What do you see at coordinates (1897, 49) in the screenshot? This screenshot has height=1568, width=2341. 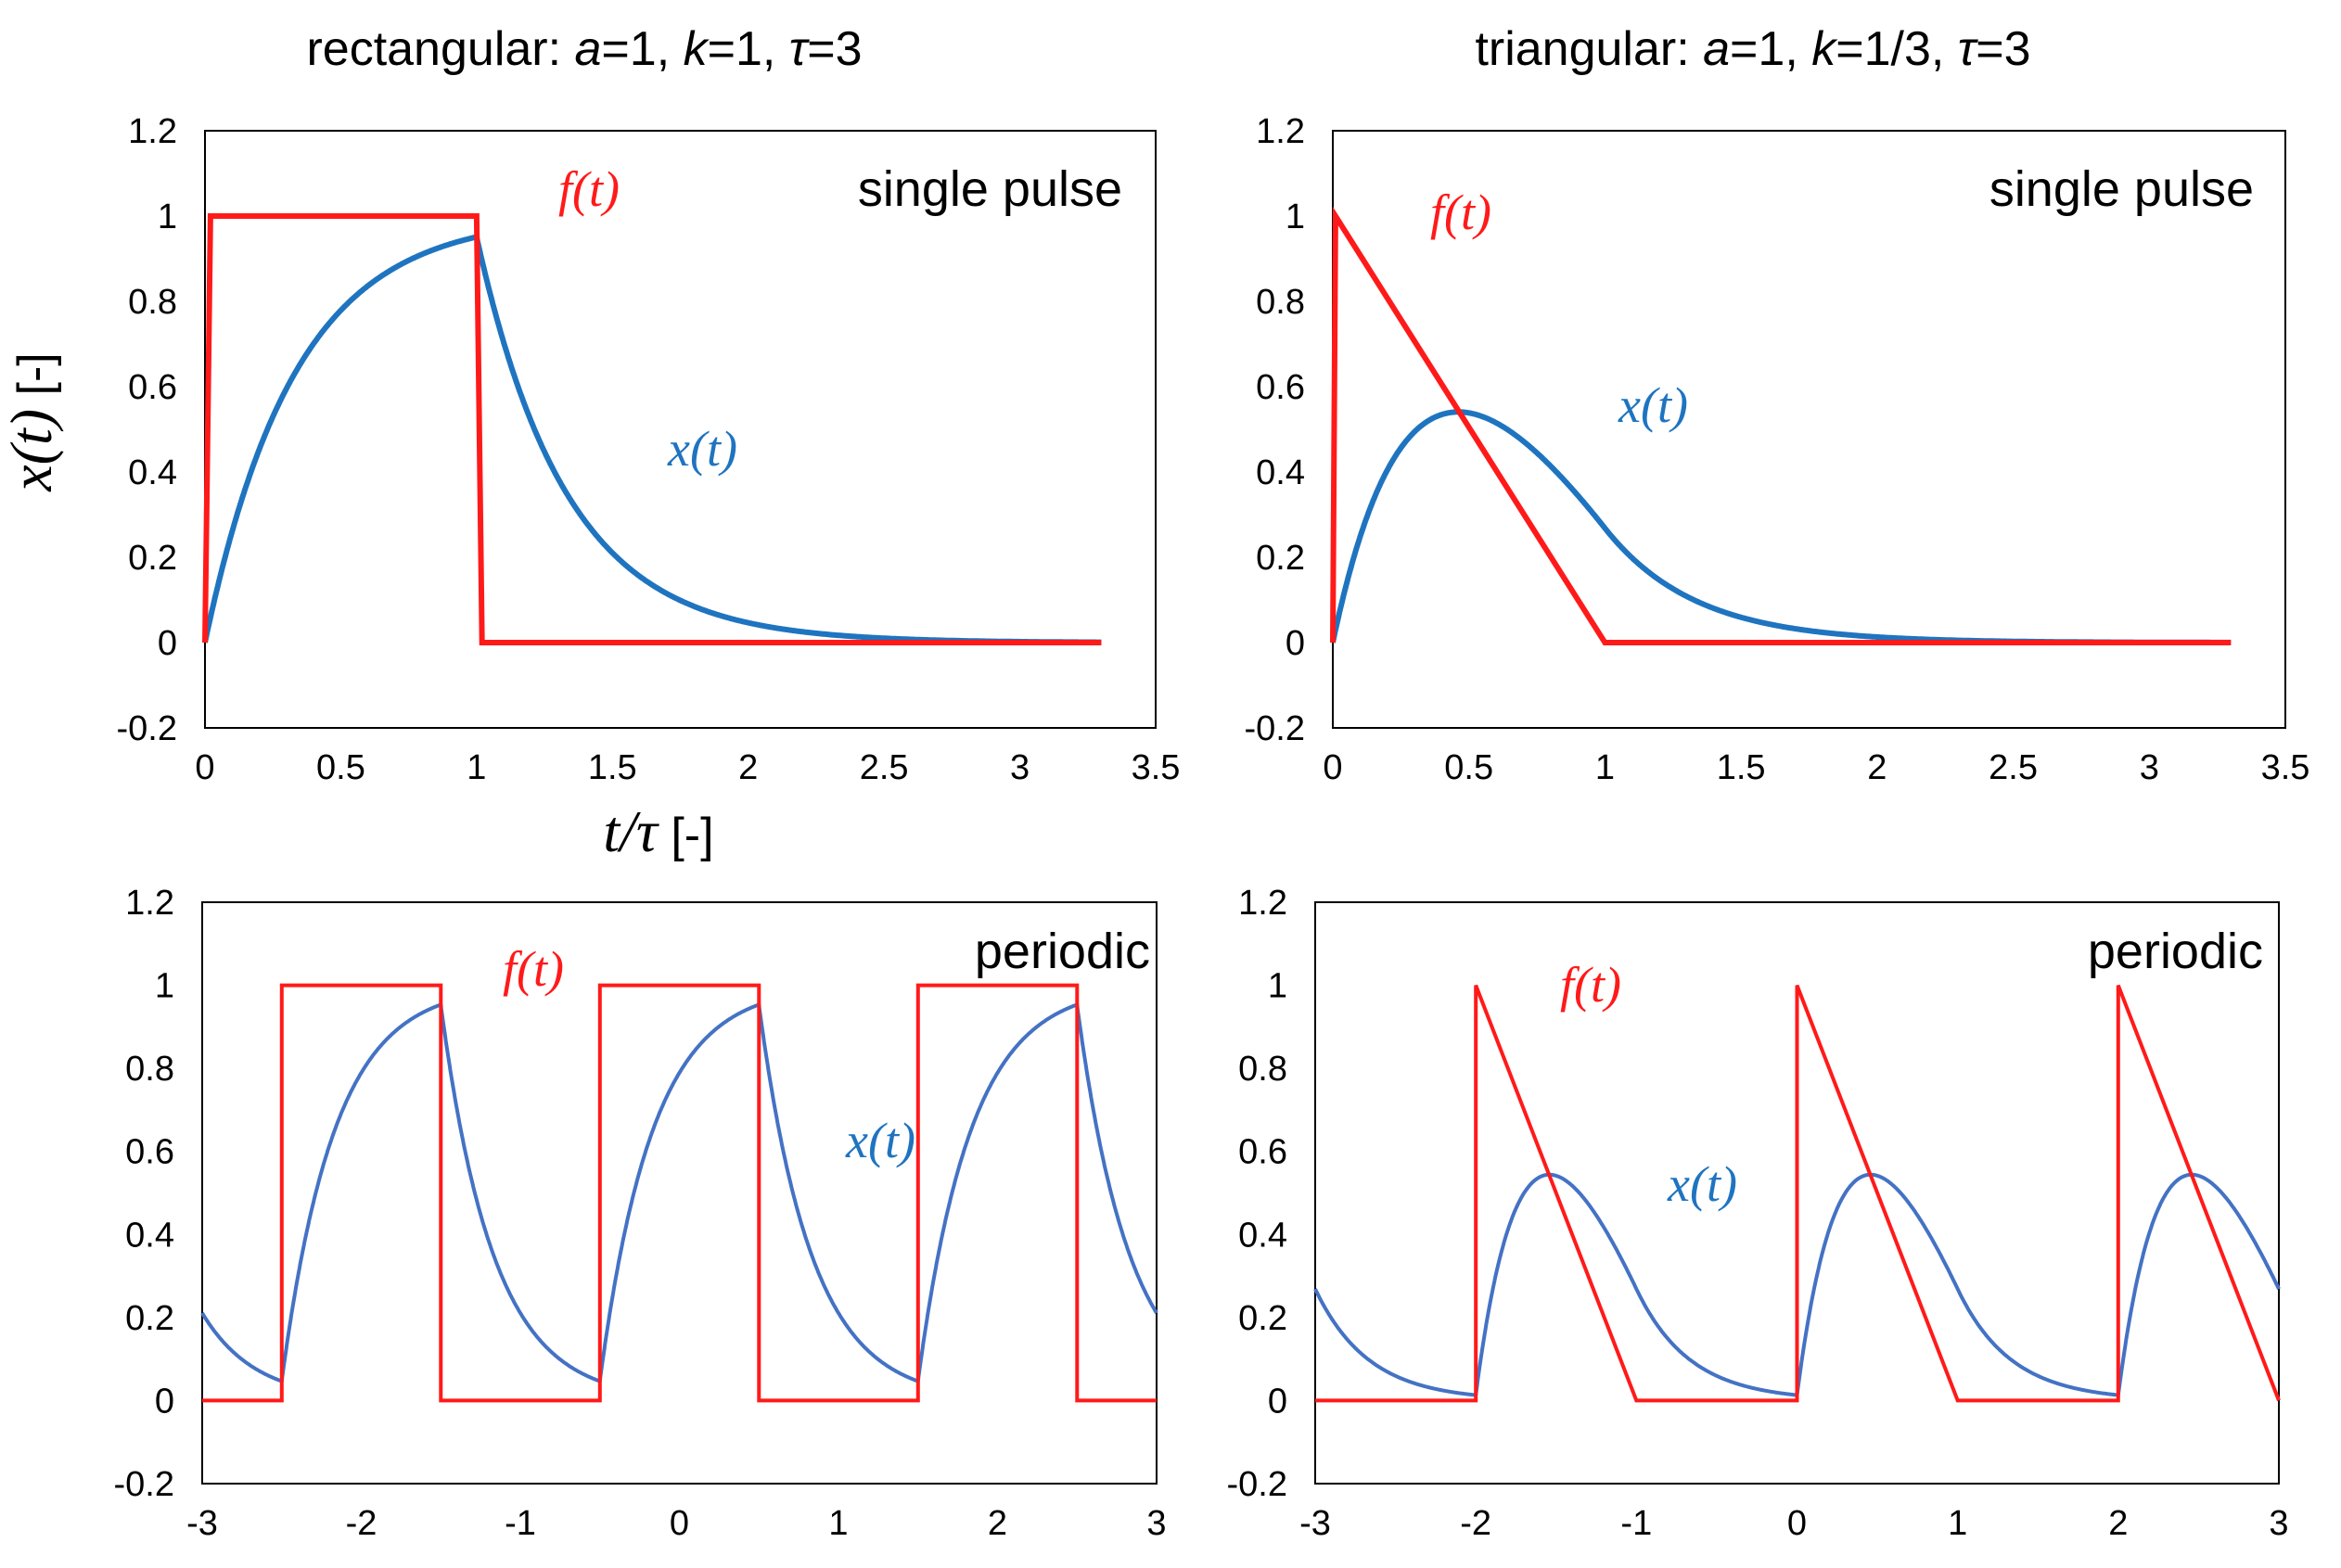 I see `title-k-value: =1/3,` at bounding box center [1897, 49].